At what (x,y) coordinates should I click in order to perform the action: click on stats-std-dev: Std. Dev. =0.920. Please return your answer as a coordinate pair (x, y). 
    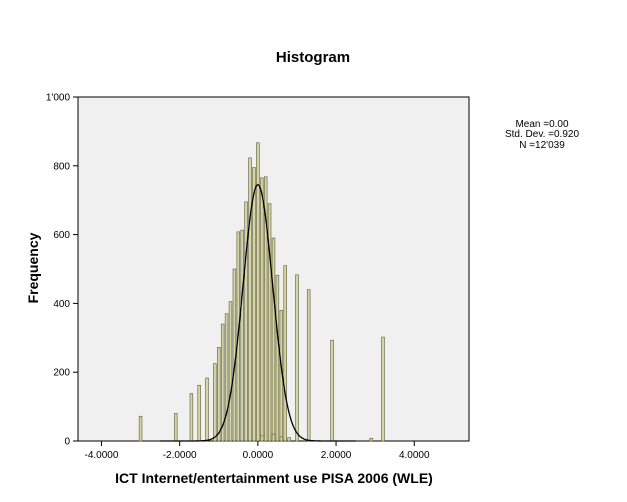
    Looking at the image, I should click on (542, 134).